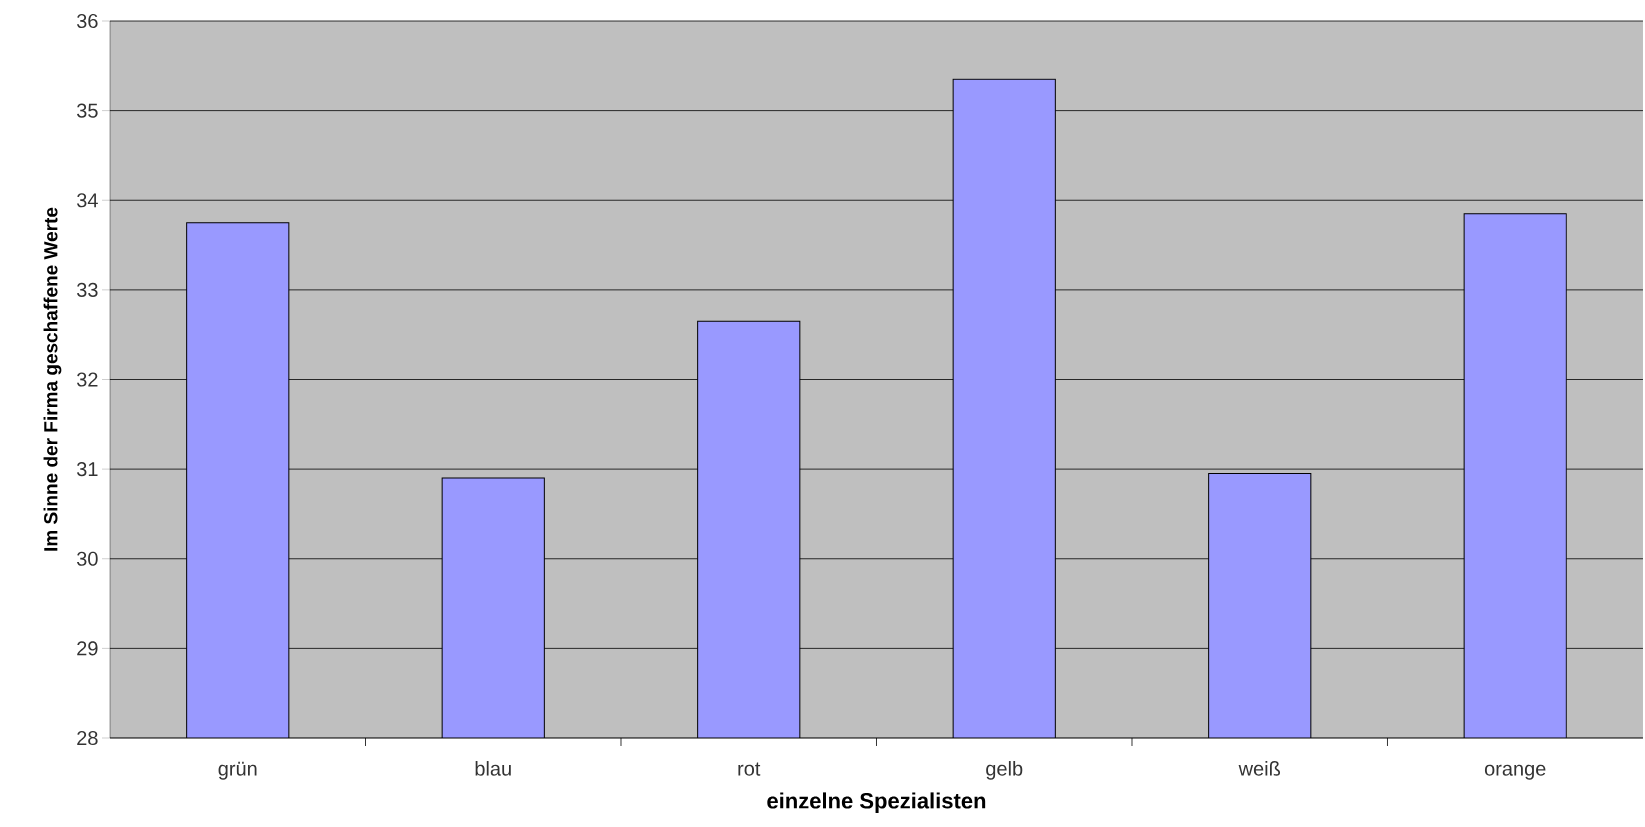 This screenshot has width=1645, height=827. What do you see at coordinates (87, 379) in the screenshot?
I see `y-tick-label: 32` at bounding box center [87, 379].